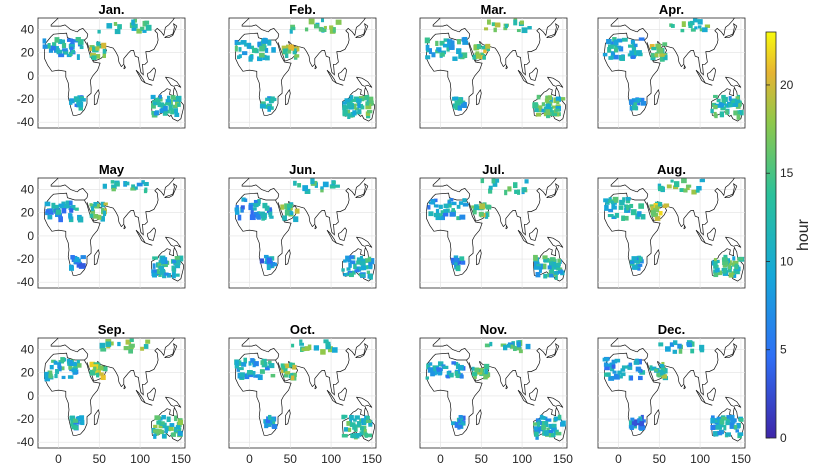  What do you see at coordinates (302, 233) in the screenshot?
I see `panel-frame` at bounding box center [302, 233].